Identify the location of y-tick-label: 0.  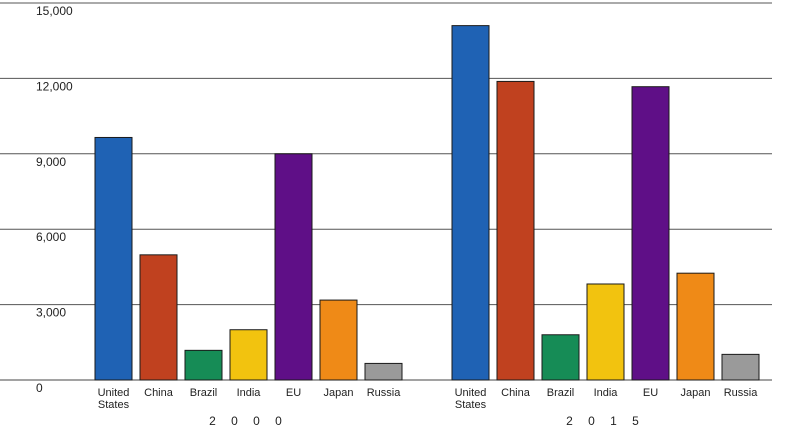
(39, 388).